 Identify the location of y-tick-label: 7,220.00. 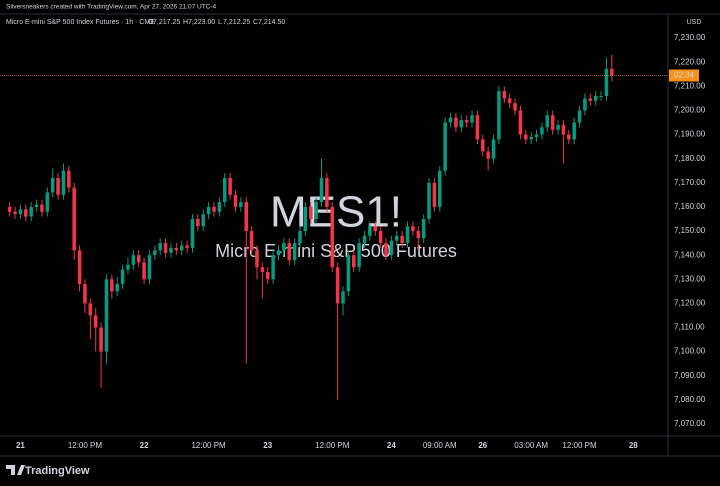
(690, 61).